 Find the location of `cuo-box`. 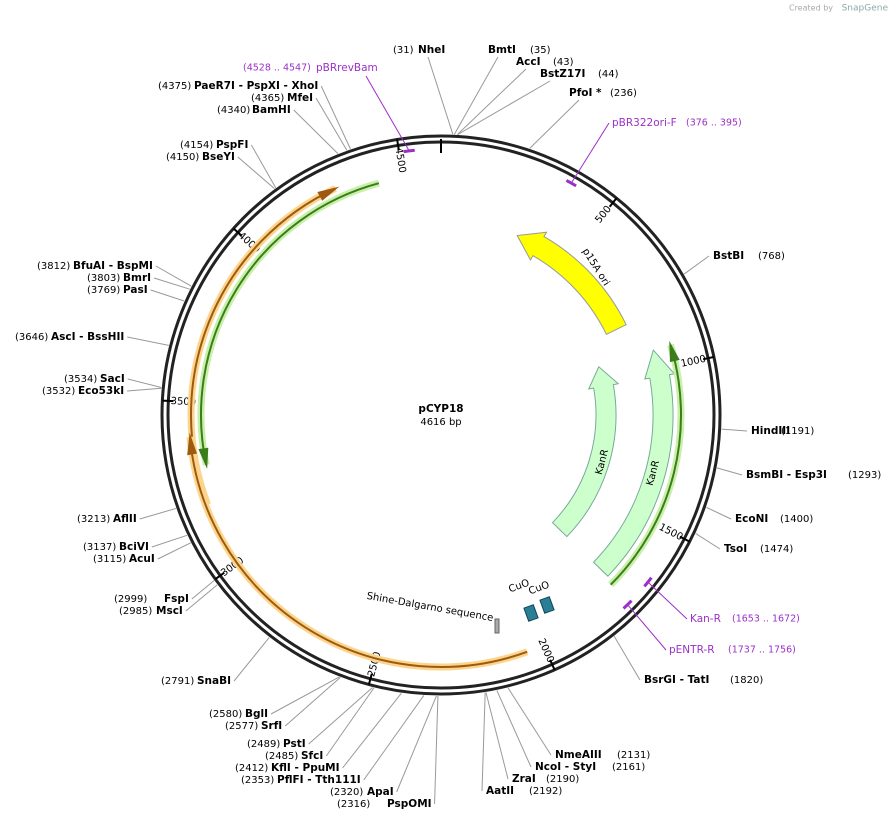

cuo-box is located at coordinates (547, 605).